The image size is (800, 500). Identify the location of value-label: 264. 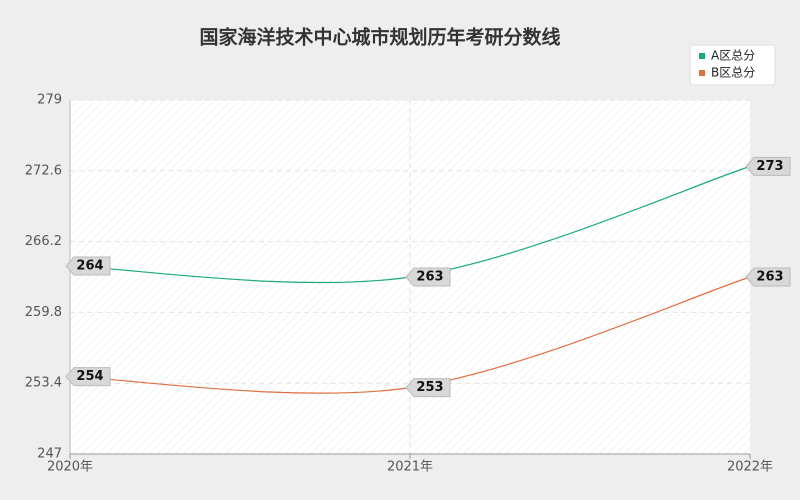
(89, 265).